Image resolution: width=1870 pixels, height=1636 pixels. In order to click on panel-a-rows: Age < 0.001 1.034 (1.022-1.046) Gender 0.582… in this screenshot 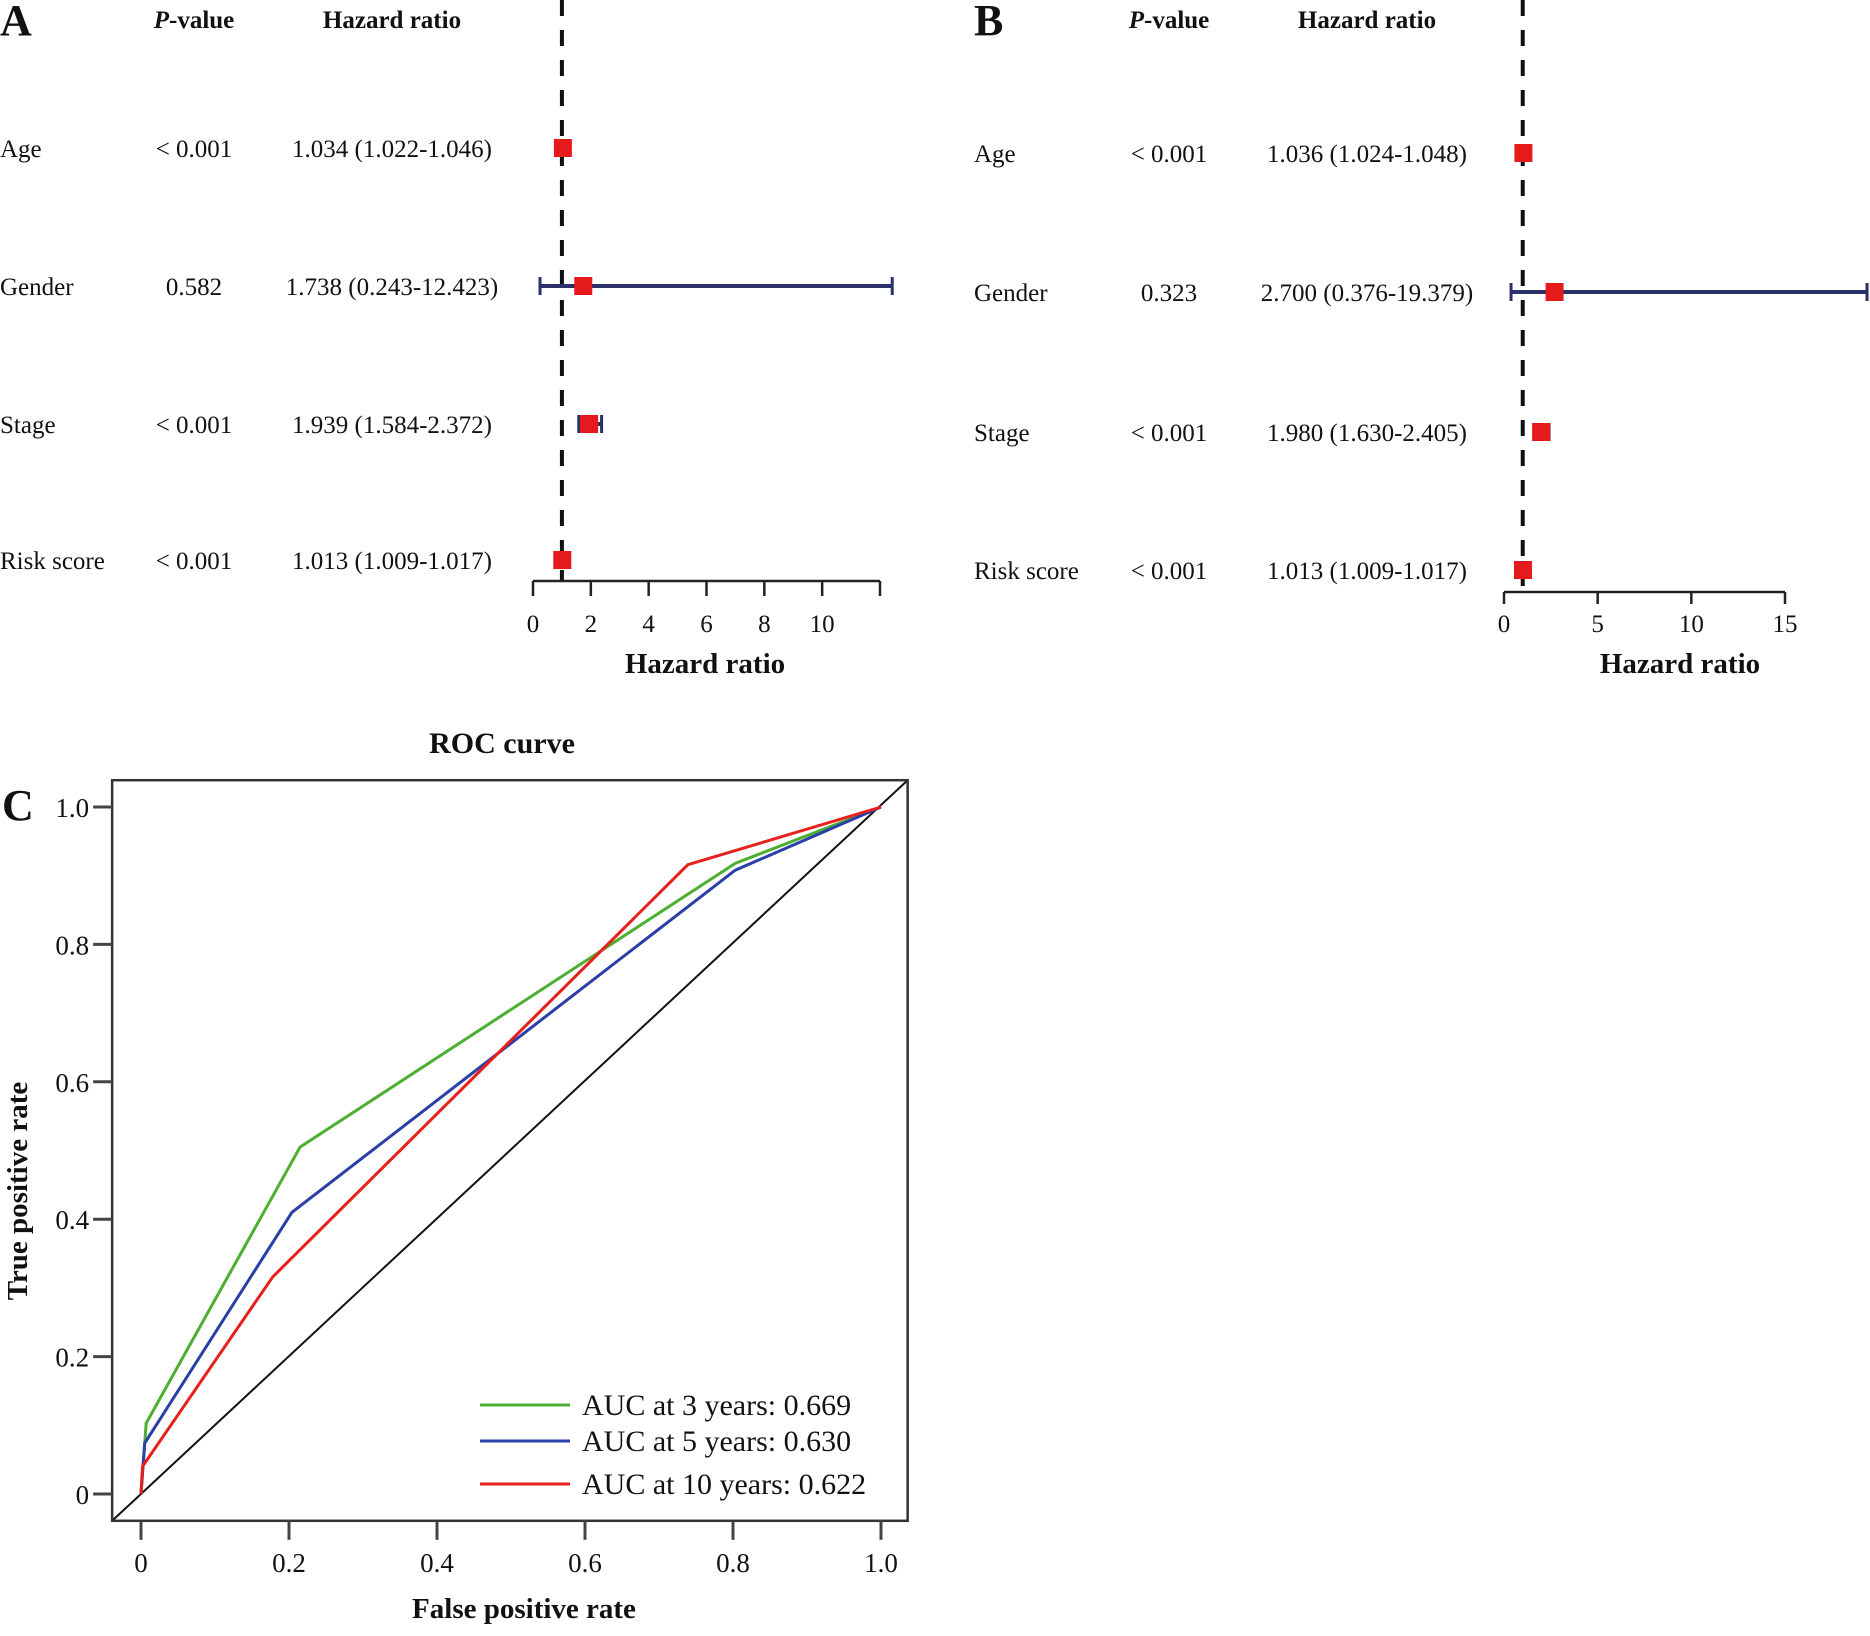, I will do `click(249, 355)`.